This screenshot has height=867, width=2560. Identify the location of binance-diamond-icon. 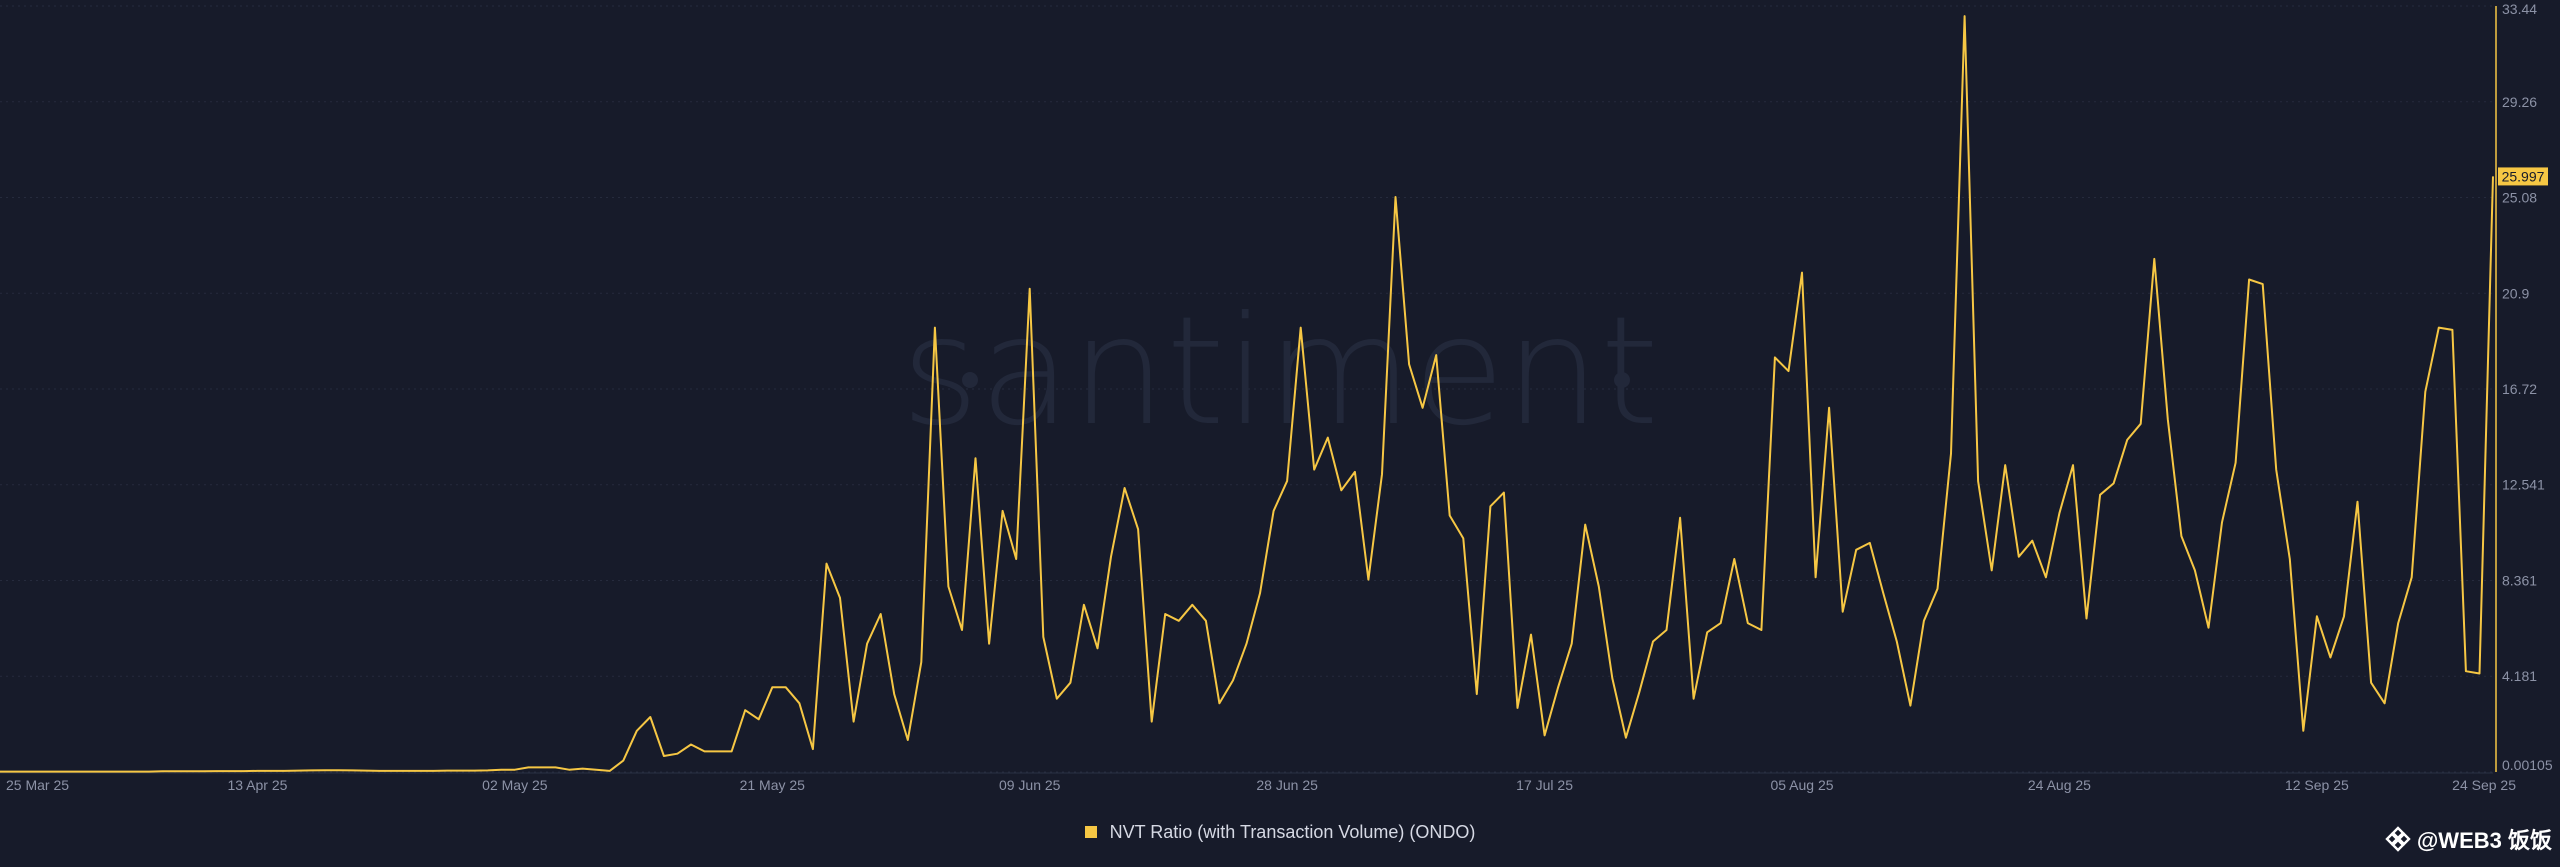
(2398, 839).